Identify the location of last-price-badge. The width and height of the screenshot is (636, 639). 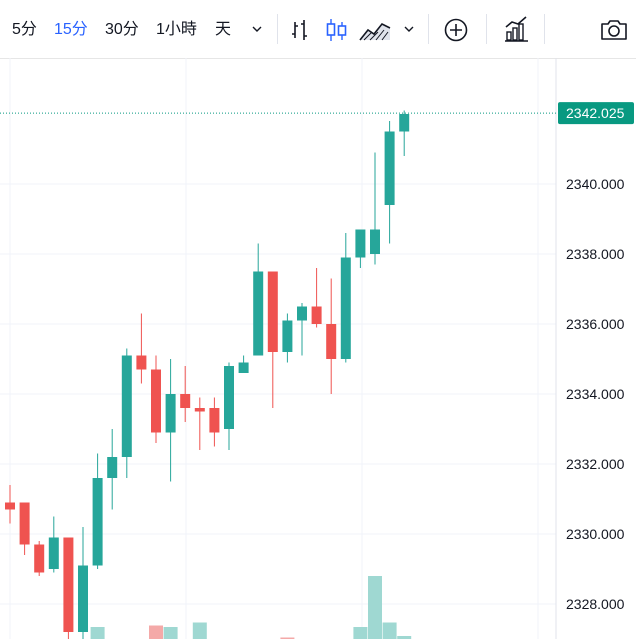
(596, 113).